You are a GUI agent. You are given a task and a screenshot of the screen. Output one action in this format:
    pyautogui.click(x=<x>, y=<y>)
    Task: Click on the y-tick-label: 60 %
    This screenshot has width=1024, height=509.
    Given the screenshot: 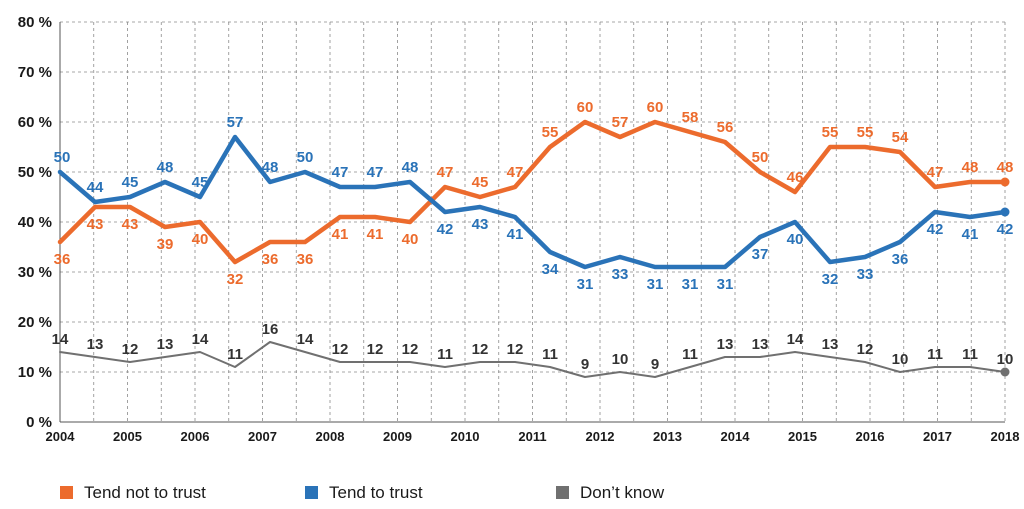 What is the action you would take?
    pyautogui.click(x=35, y=122)
    